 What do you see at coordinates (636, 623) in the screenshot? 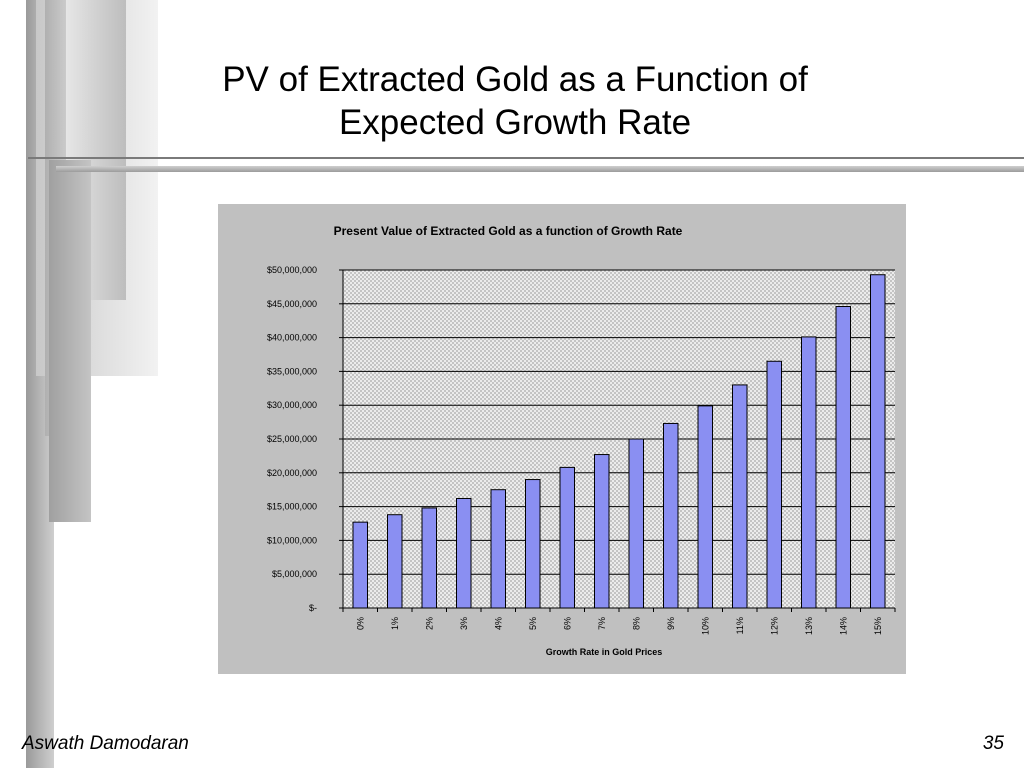
I see `x-tick-label: 8%` at bounding box center [636, 623].